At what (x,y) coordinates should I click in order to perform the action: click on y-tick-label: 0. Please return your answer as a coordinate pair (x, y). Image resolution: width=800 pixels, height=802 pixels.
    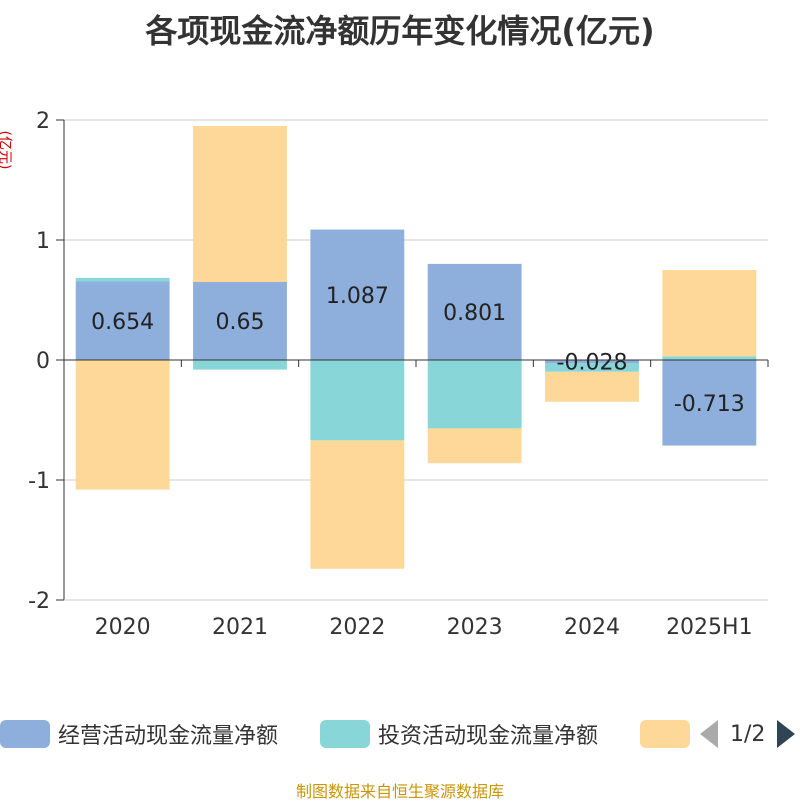
    Looking at the image, I should click on (43, 361).